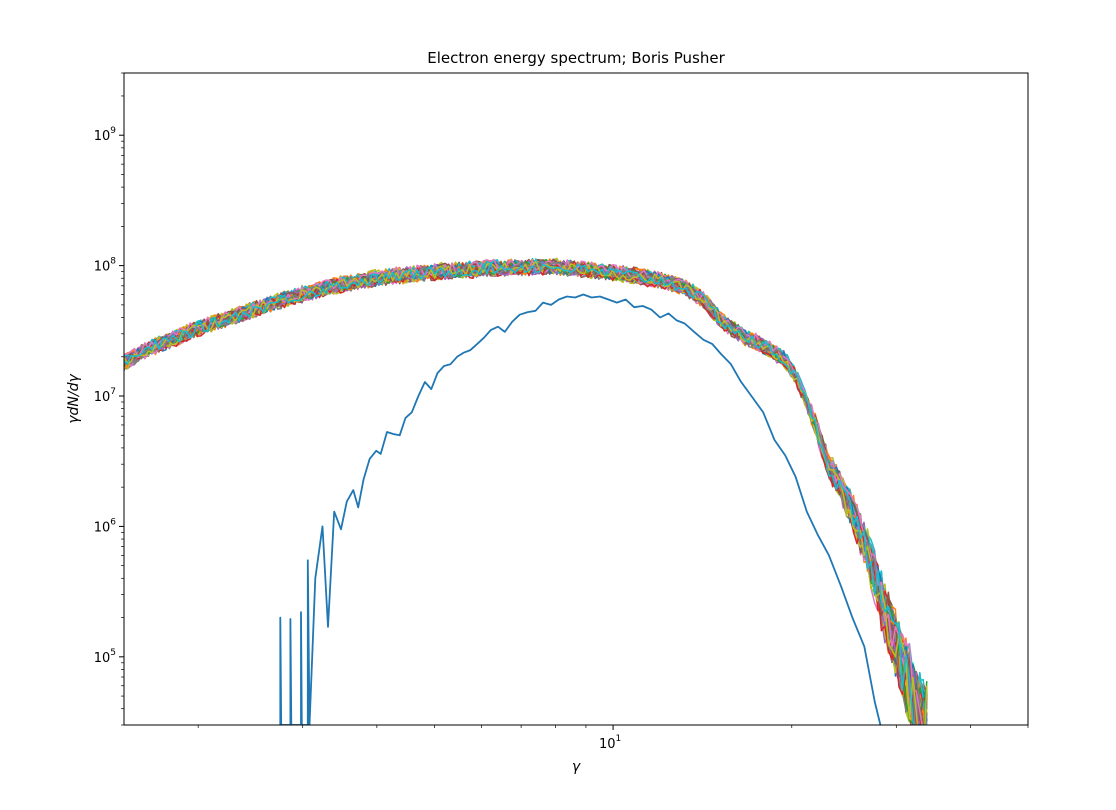 This screenshot has height=810, width=1116. Describe the element at coordinates (105, 396) in the screenshot. I see `y-tick-label: 10⁷` at that location.